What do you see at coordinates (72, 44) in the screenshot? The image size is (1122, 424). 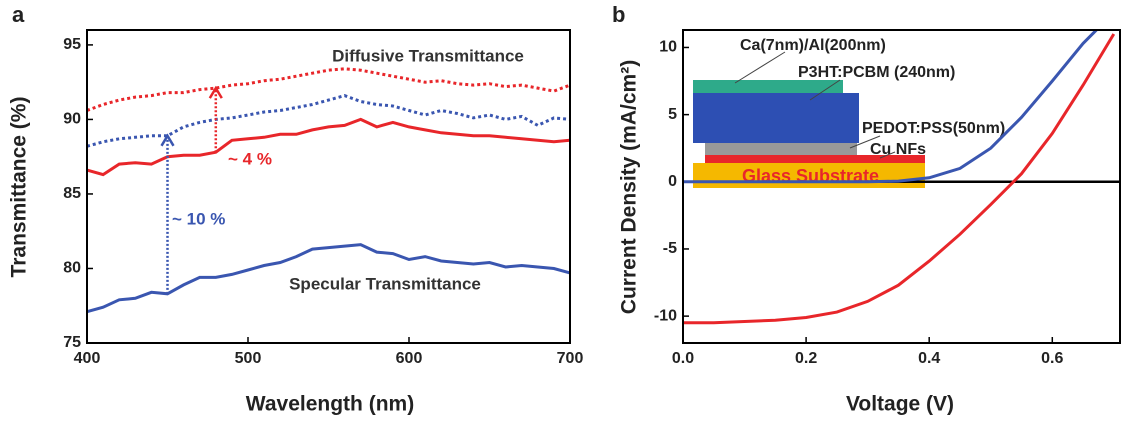 I see `y-tick-label: 95` at bounding box center [72, 44].